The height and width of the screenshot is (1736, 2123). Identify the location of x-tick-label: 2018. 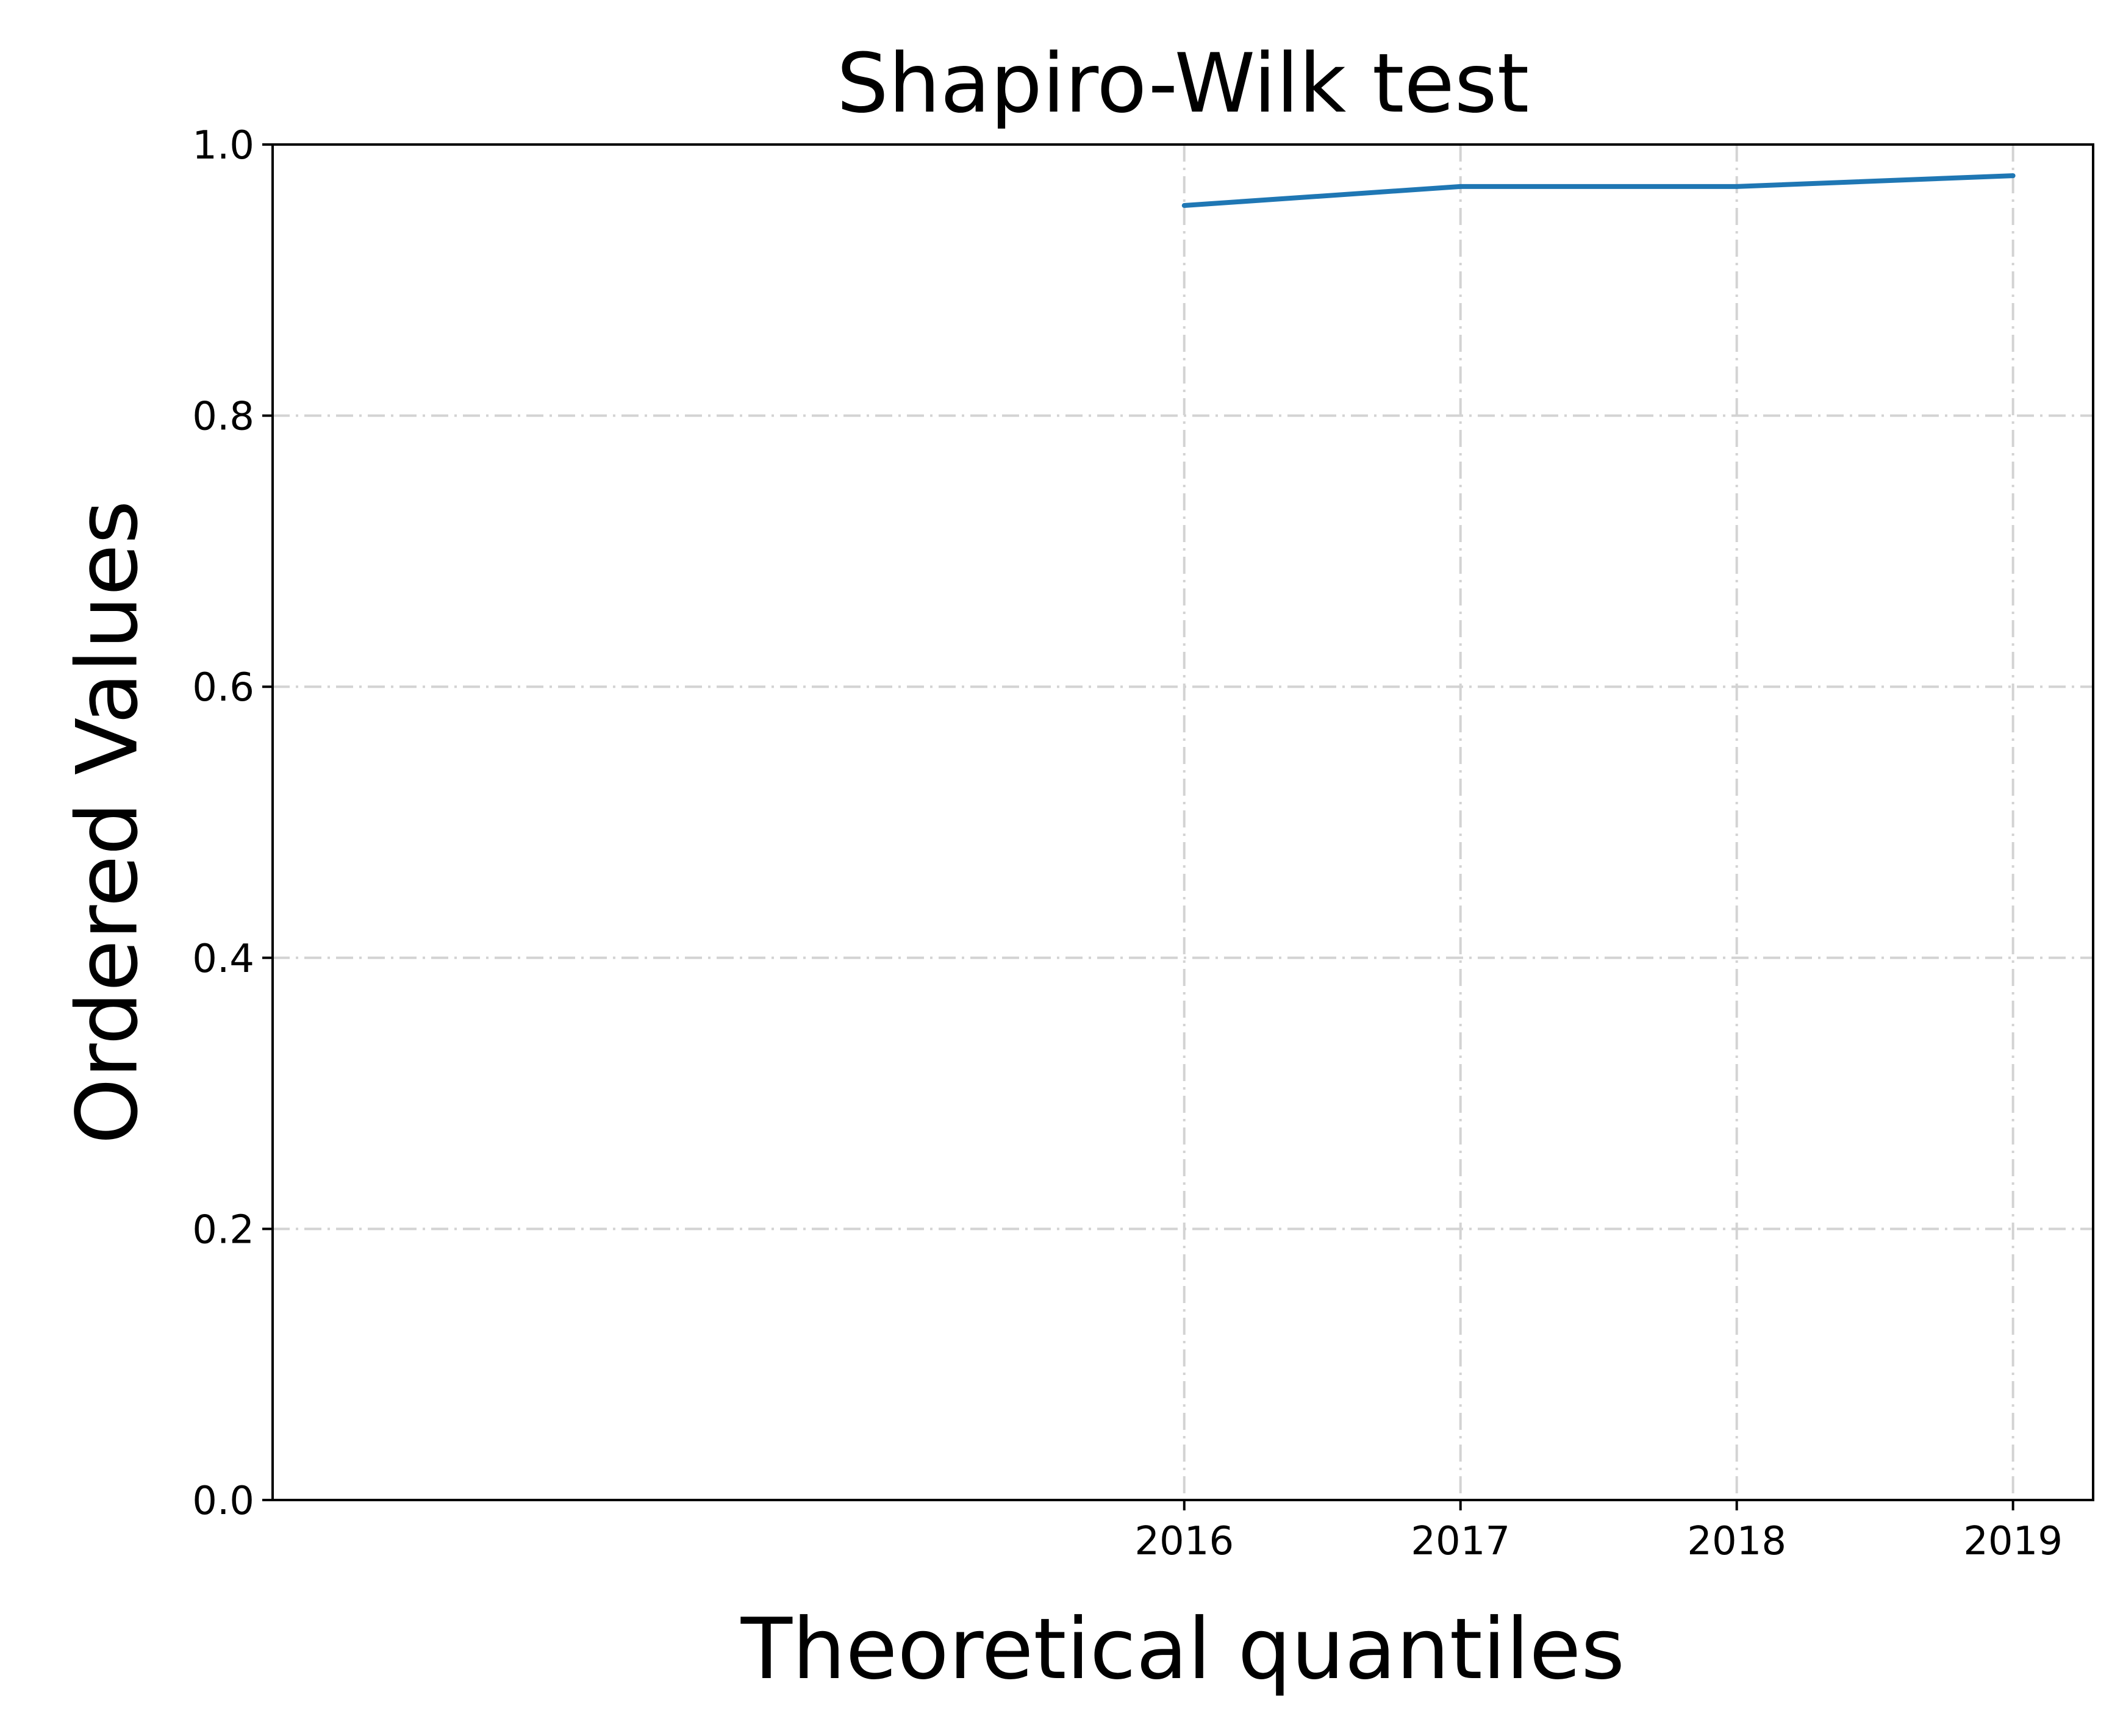
(1737, 1541).